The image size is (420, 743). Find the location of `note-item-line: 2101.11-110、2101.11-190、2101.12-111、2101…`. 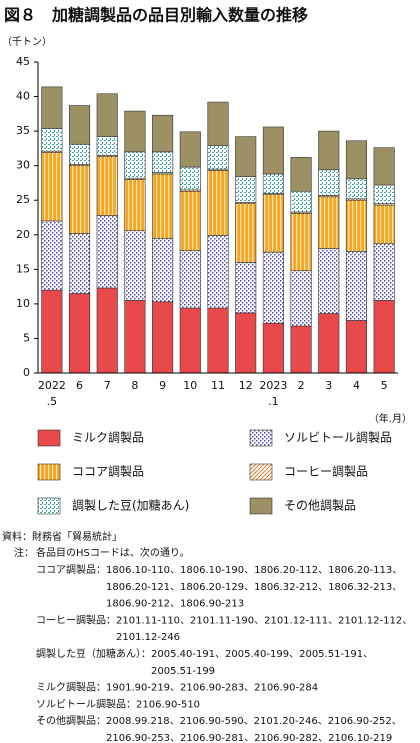

note-item-line: 2101.11-110、2101.11-190、2101.12-111、2101… is located at coordinates (264, 620).